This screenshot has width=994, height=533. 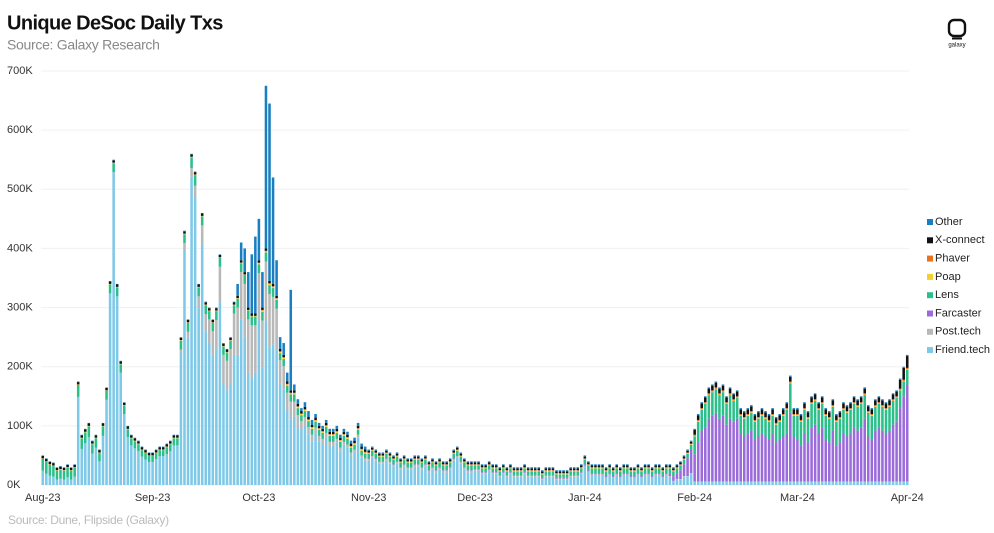 What do you see at coordinates (585, 498) in the screenshot?
I see `x-tick-label: Jan-24` at bounding box center [585, 498].